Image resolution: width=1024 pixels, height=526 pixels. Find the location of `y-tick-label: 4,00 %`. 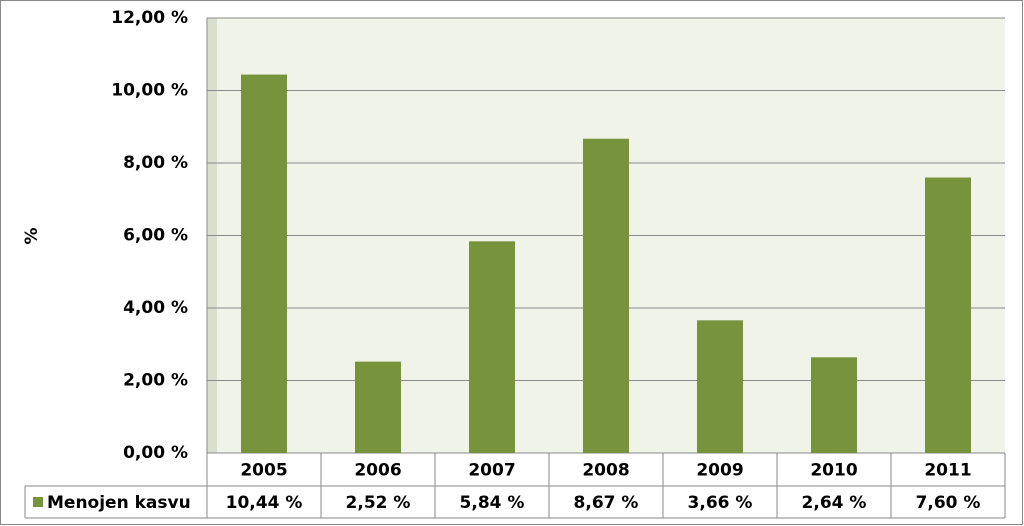

y-tick-label: 4,00 % is located at coordinates (155, 308).